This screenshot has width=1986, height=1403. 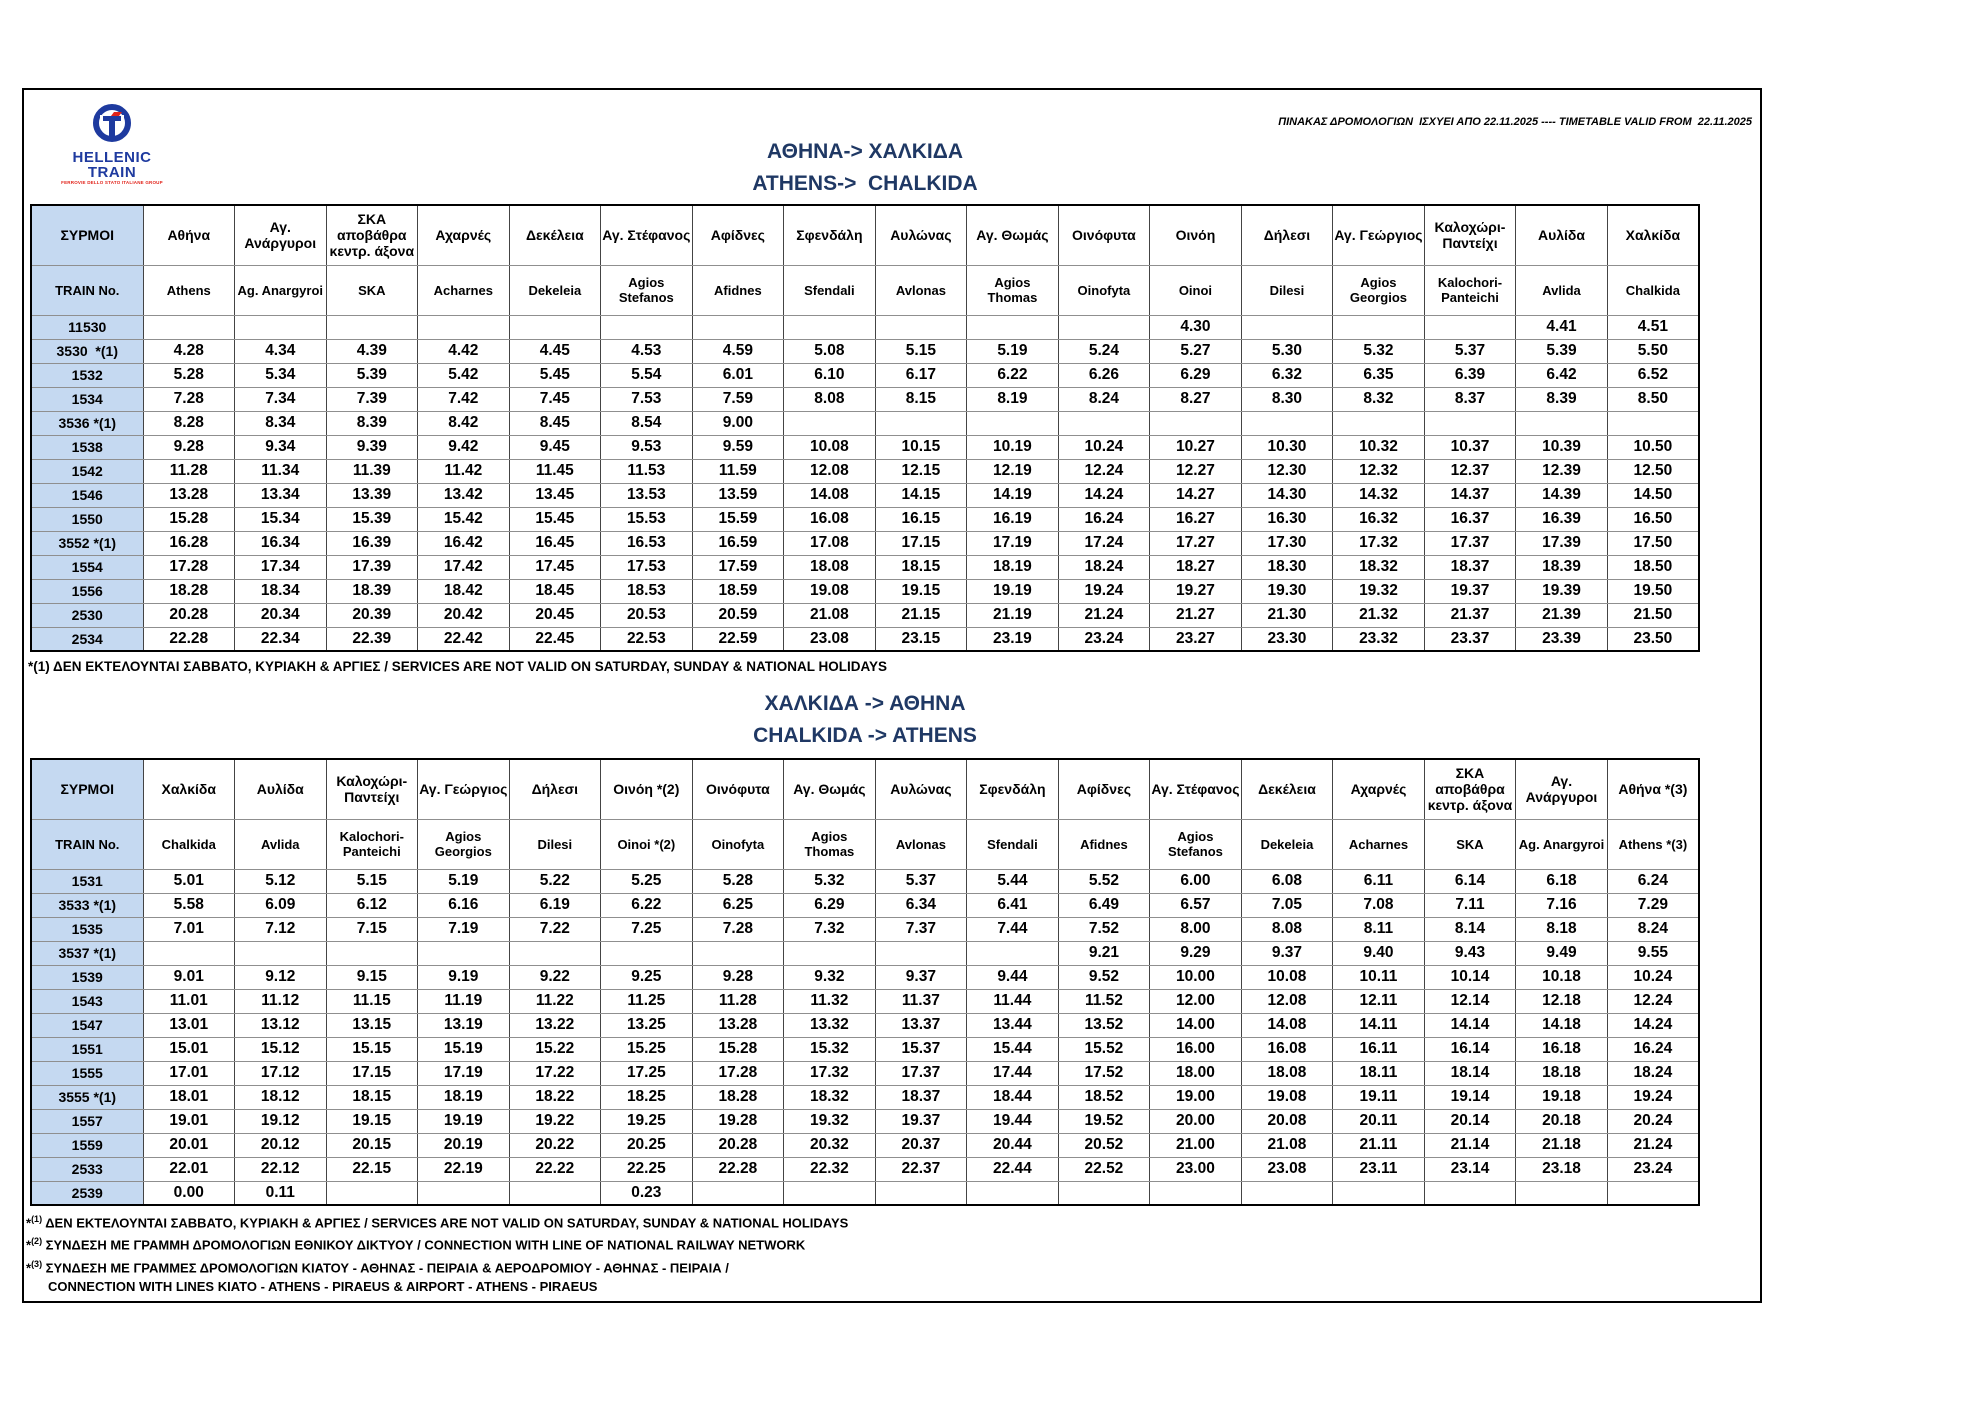 What do you see at coordinates (1378, 399) in the screenshot?
I see `time-cell: 8.32` at bounding box center [1378, 399].